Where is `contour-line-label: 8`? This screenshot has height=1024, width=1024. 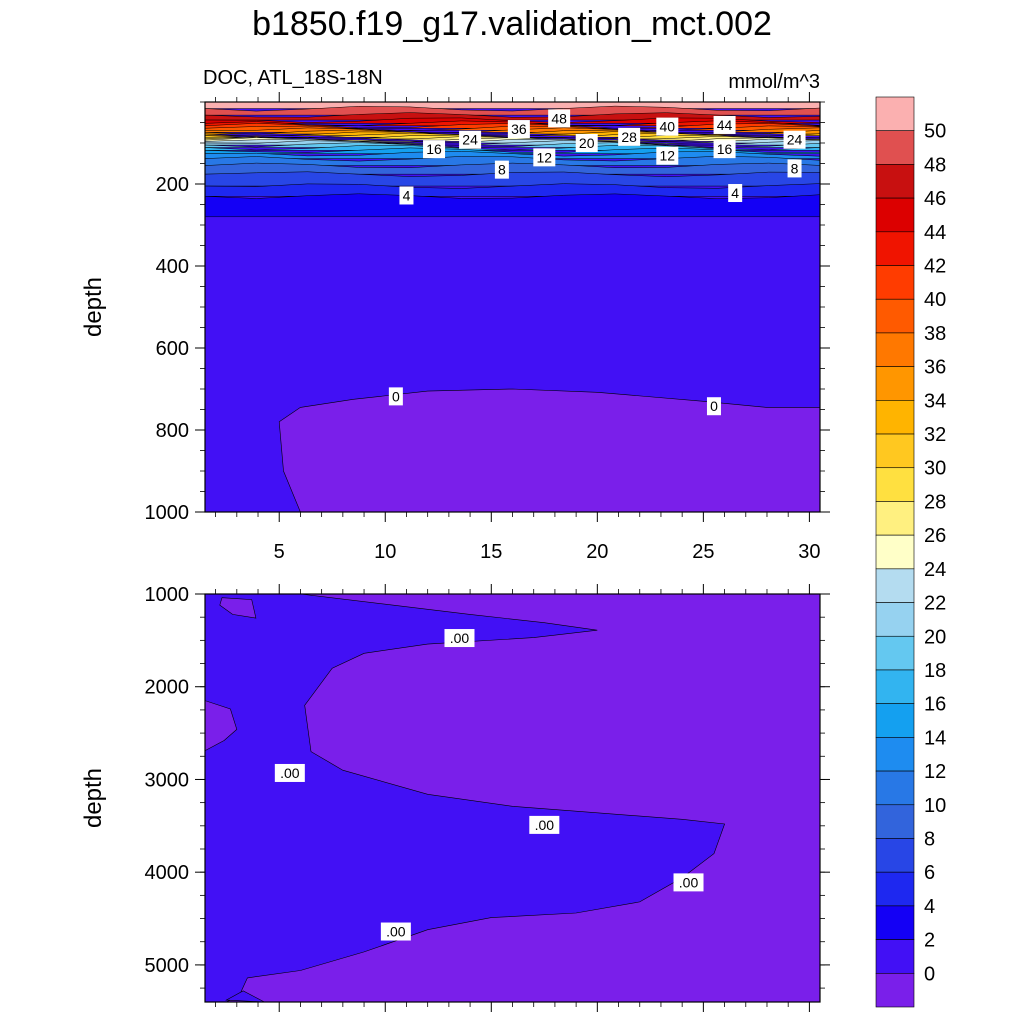
contour-line-label: 8 is located at coordinates (794, 168).